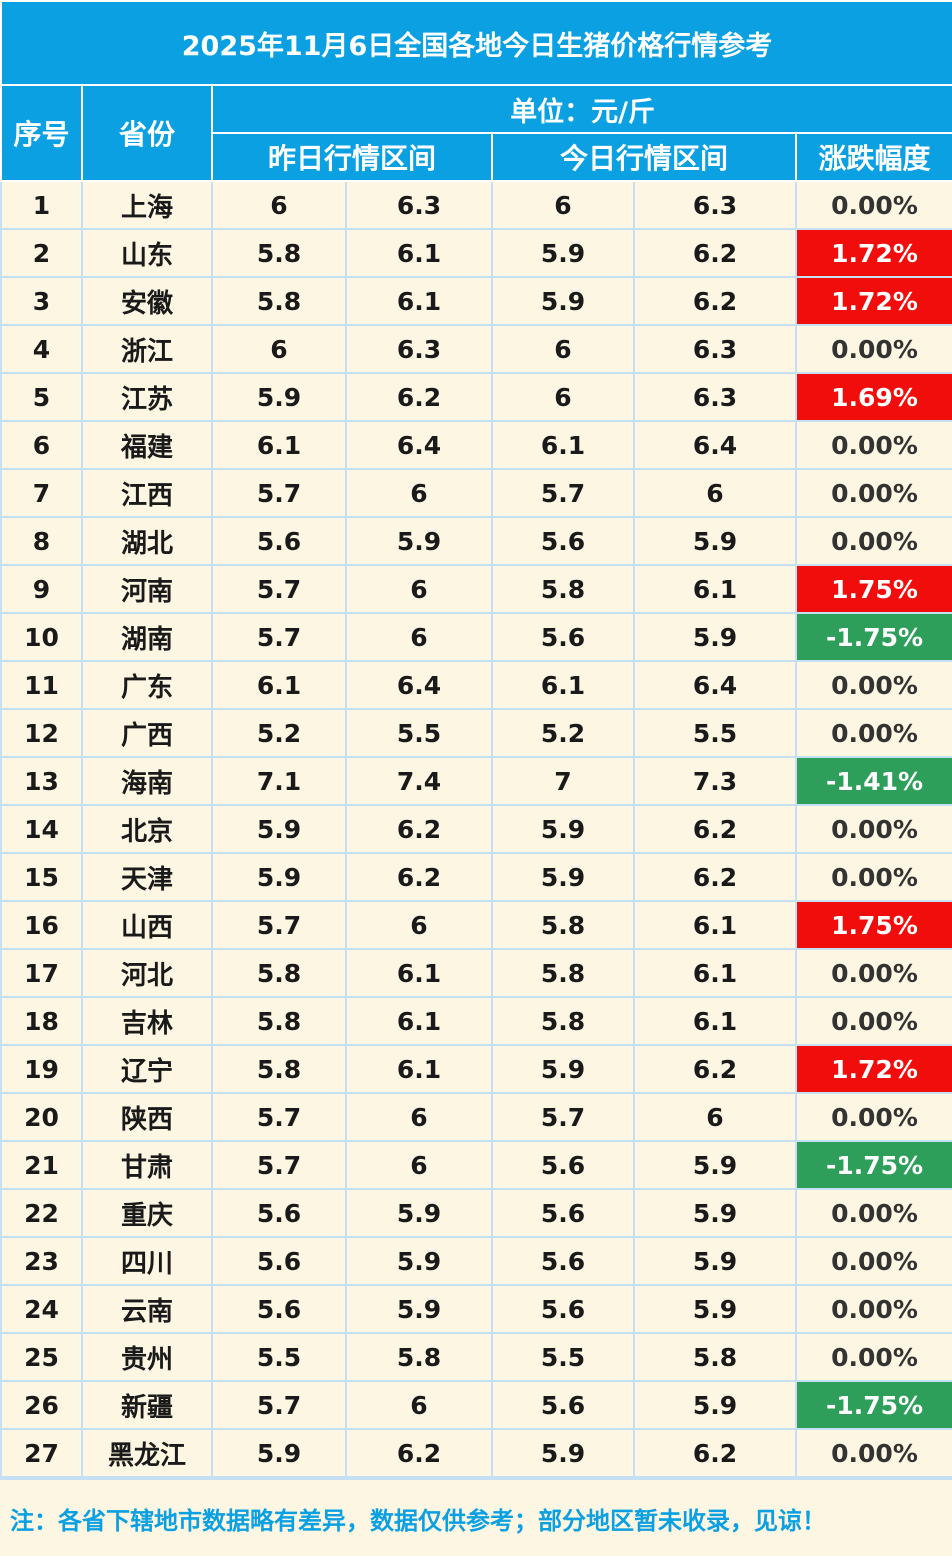  I want to click on row-province: 海南, so click(147, 781).